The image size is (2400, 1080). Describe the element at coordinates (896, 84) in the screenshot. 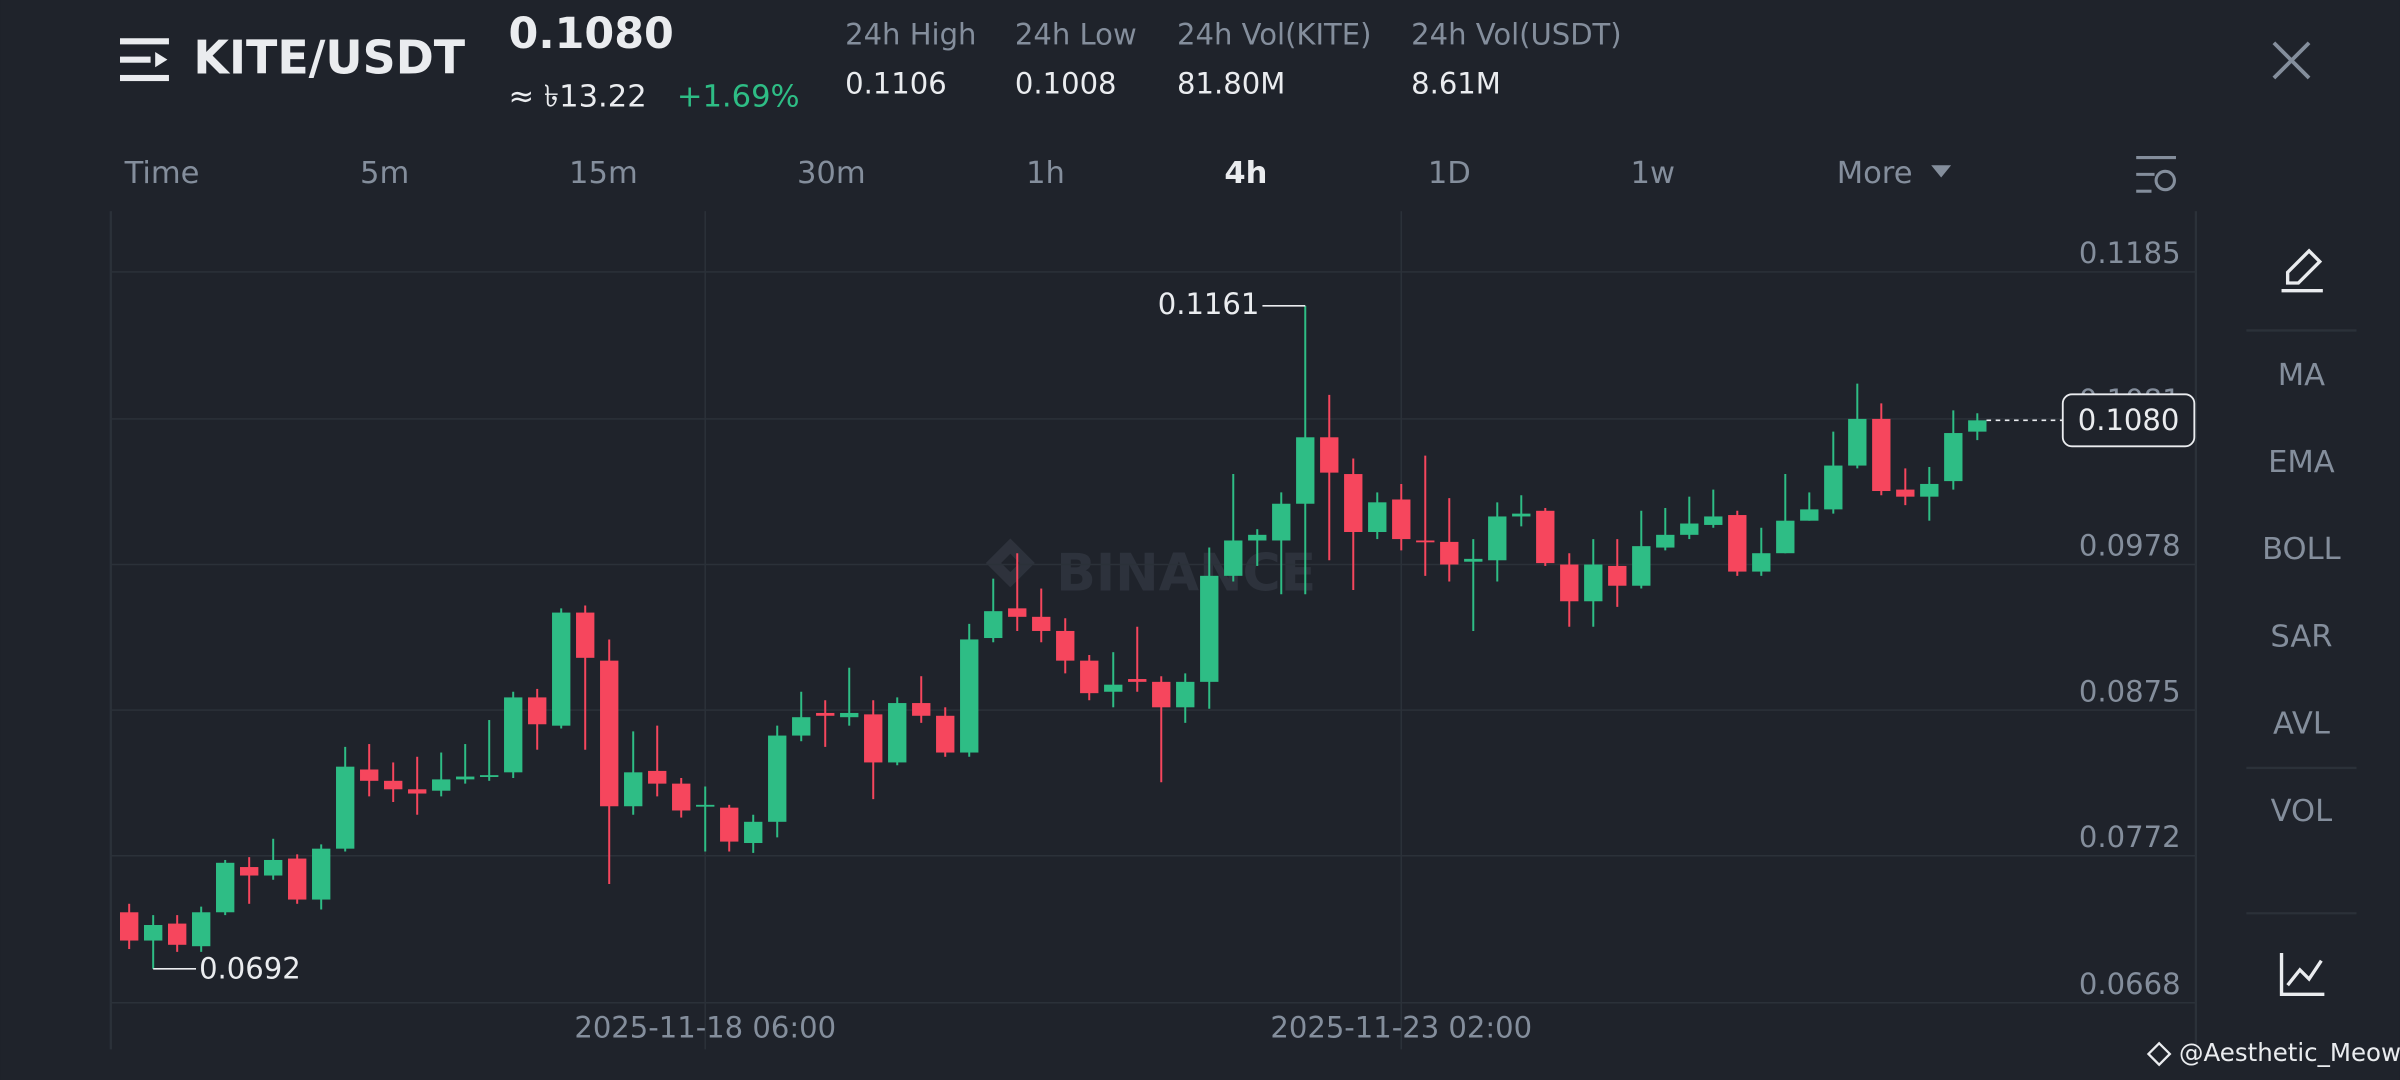

I see `stat-value: 0.1106` at that location.